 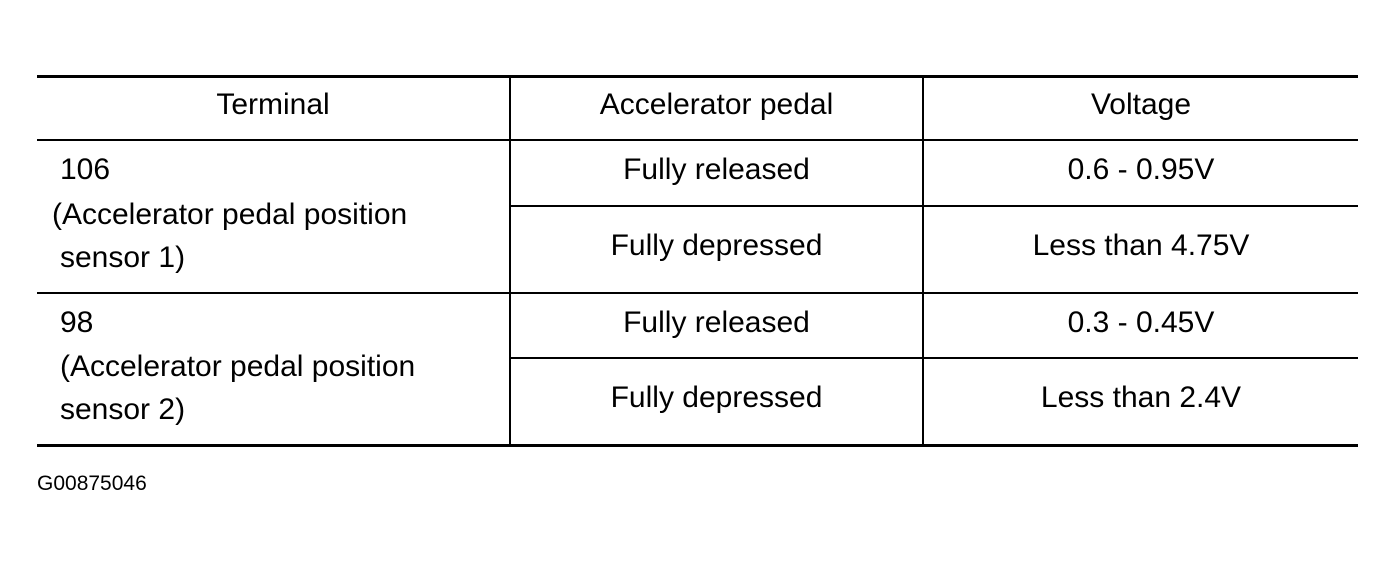 What do you see at coordinates (85, 169) in the screenshot?
I see `terminal-number: 106` at bounding box center [85, 169].